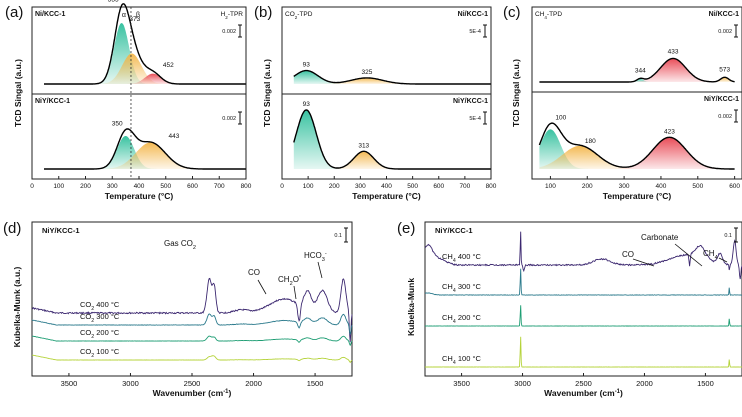  What do you see at coordinates (165, 186) in the screenshot?
I see `x-tick-label-a-500: 500` at bounding box center [165, 186].